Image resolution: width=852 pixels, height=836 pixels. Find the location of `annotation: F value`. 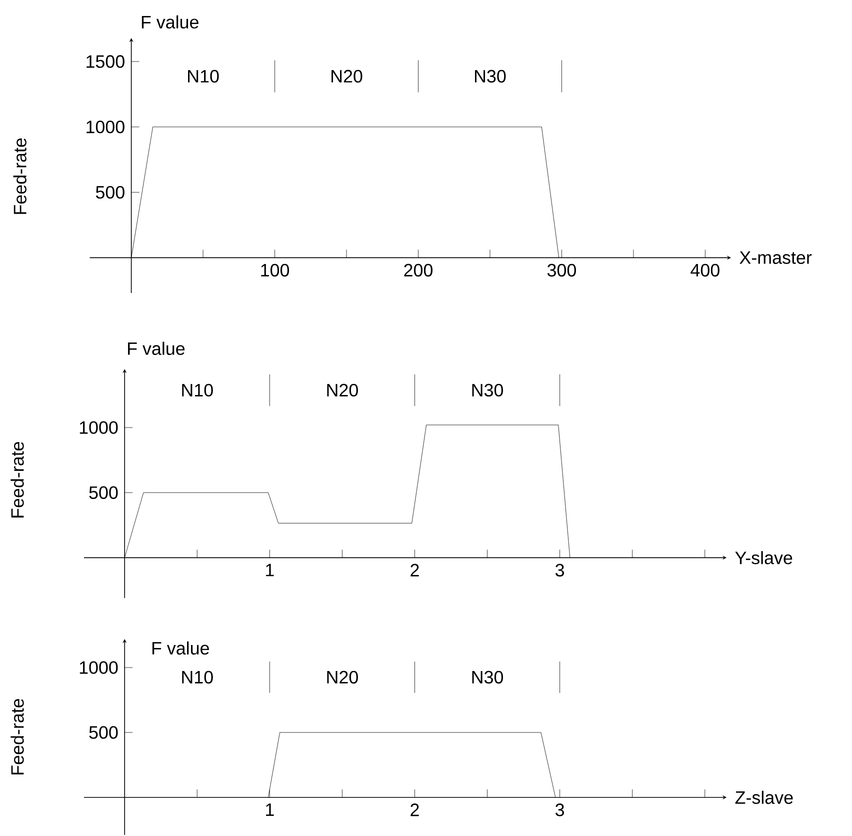

annotation: F value is located at coordinates (180, 648).